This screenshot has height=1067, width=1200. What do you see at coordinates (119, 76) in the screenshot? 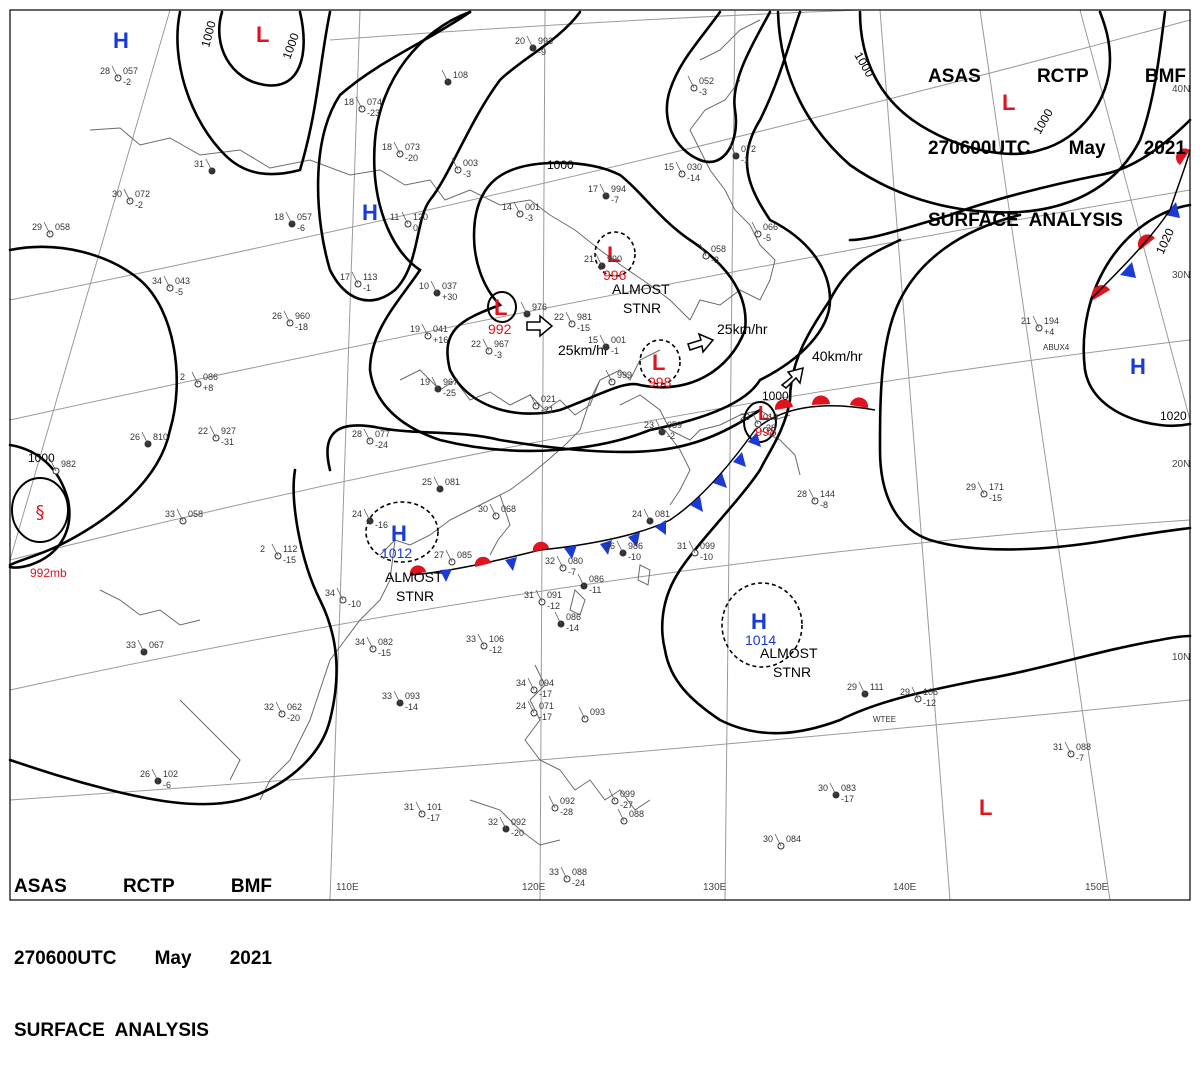
I see `station-plot: 28 057-2` at bounding box center [119, 76].